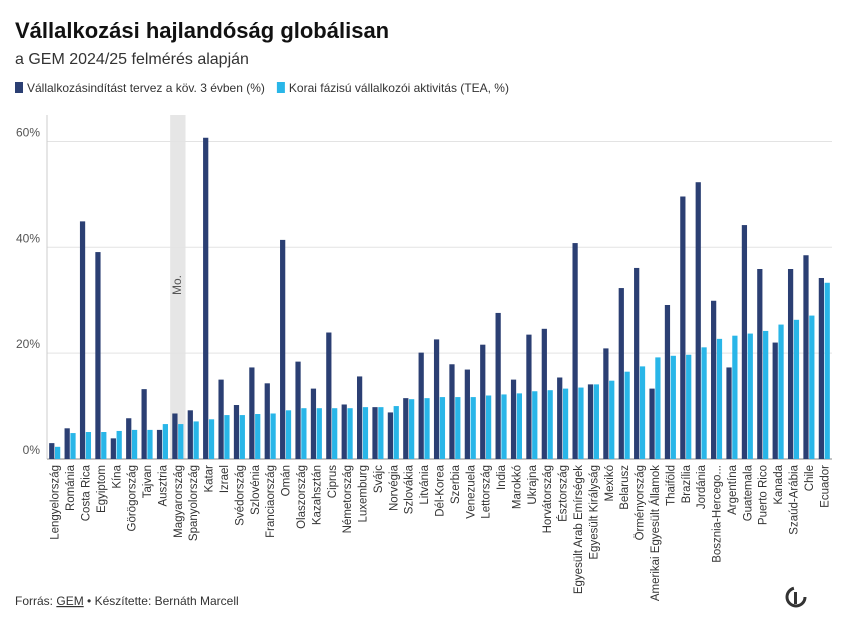 This screenshot has height=627, width=850. Describe the element at coordinates (533, 484) in the screenshot. I see `x-tick-label: Ukrajna` at that location.